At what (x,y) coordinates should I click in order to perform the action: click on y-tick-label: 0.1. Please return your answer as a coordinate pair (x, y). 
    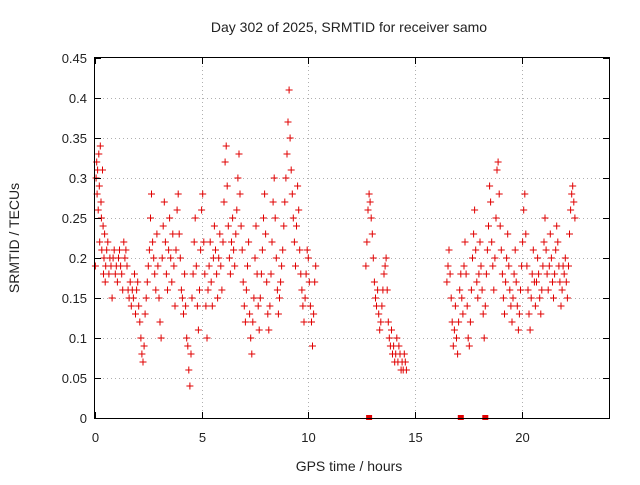
    Looking at the image, I should click on (78, 338).